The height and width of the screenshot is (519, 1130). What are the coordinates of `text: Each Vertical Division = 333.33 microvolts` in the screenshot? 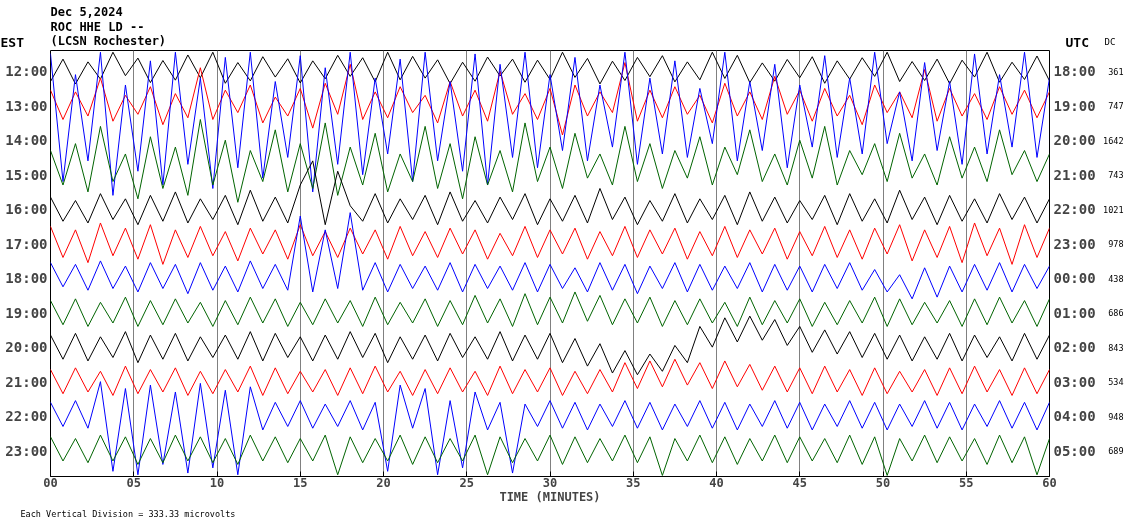 It's located at (128, 513).